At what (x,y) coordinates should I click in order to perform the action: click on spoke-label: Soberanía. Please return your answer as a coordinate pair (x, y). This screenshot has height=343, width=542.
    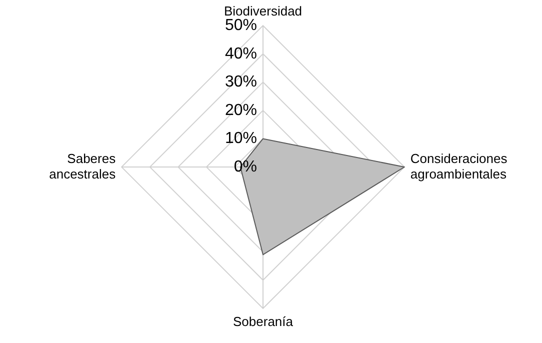
    Looking at the image, I should click on (263, 321).